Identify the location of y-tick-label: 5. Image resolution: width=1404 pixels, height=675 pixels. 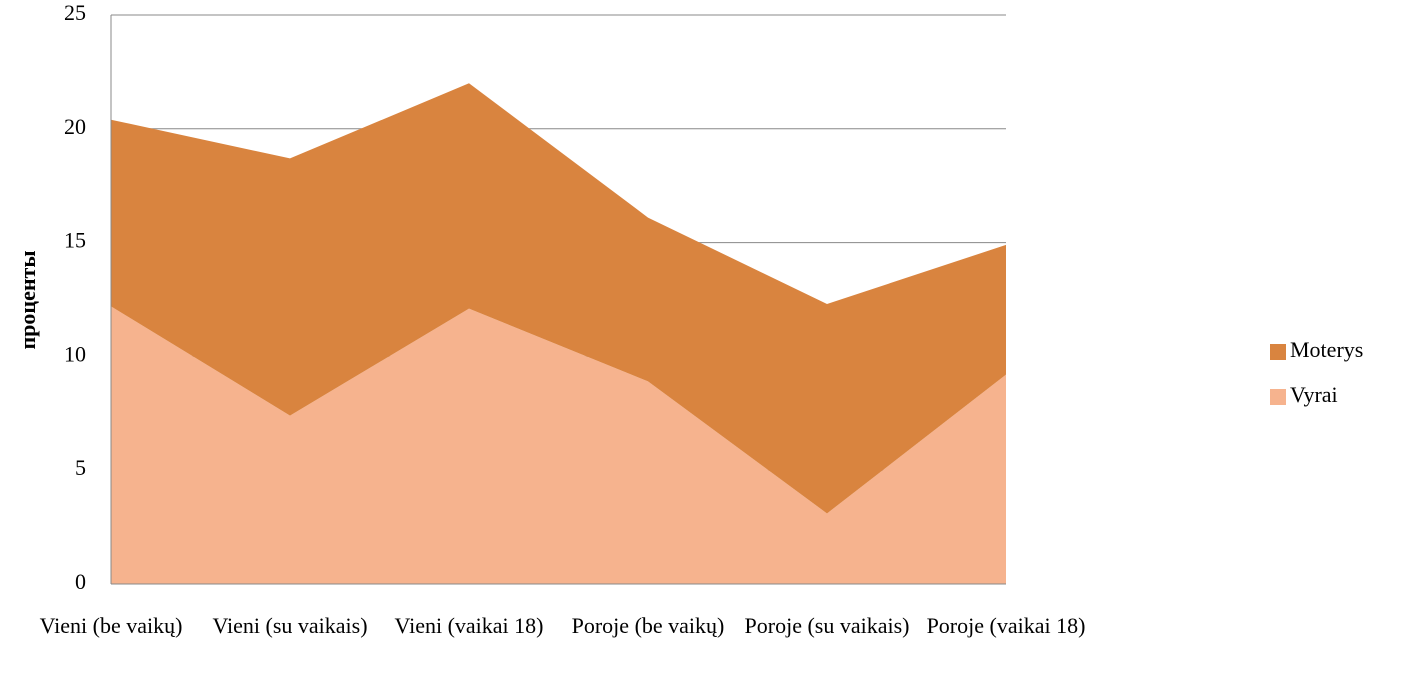
(80, 467).